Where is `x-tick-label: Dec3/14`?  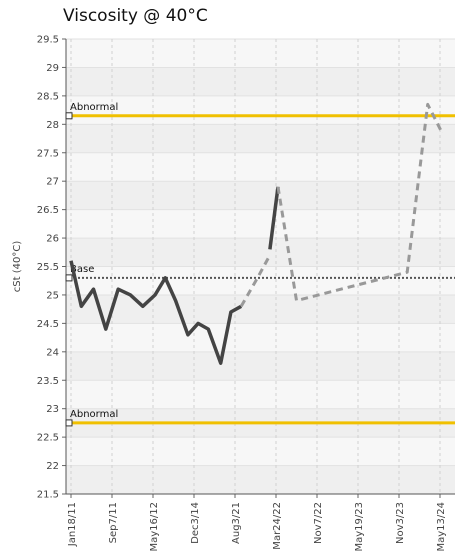 x-tick-label: Dec3/14 is located at coordinates (195, 523).